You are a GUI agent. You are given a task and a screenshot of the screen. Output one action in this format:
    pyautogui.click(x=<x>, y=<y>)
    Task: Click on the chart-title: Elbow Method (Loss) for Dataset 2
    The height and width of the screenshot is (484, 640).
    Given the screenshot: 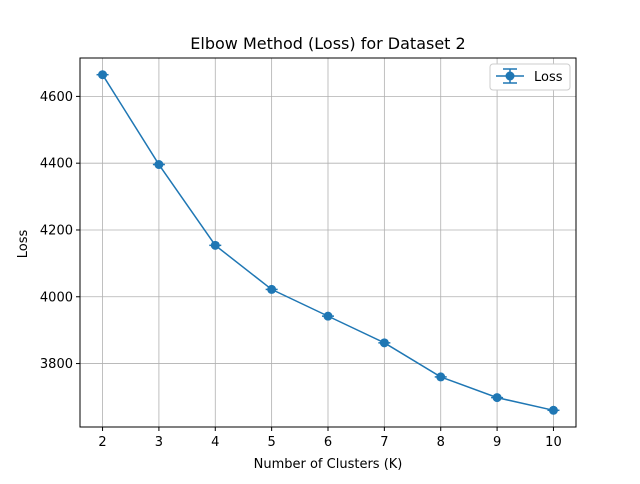 What is the action you would take?
    pyautogui.click(x=327, y=43)
    